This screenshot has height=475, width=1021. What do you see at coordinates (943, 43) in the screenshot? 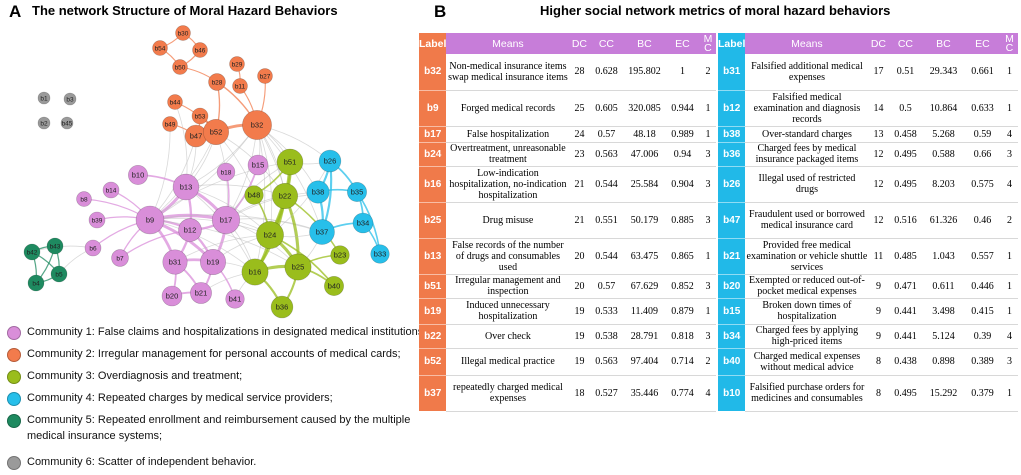
I see `header-bc: BC` at bounding box center [943, 43].